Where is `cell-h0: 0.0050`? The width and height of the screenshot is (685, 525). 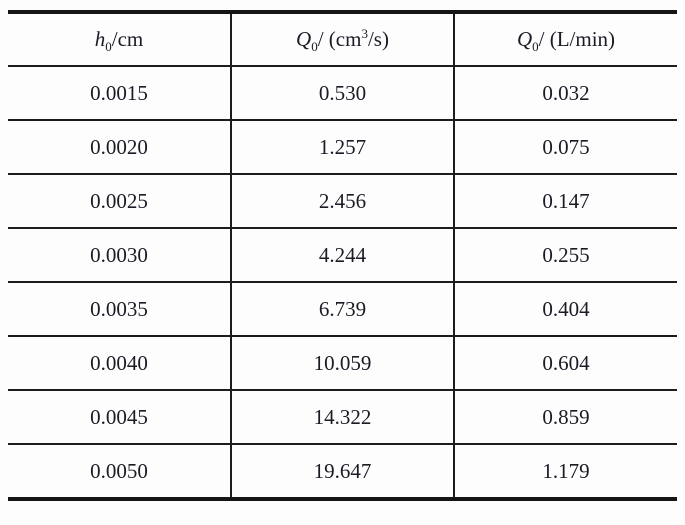
cell-h0: 0.0050 is located at coordinates (120, 472).